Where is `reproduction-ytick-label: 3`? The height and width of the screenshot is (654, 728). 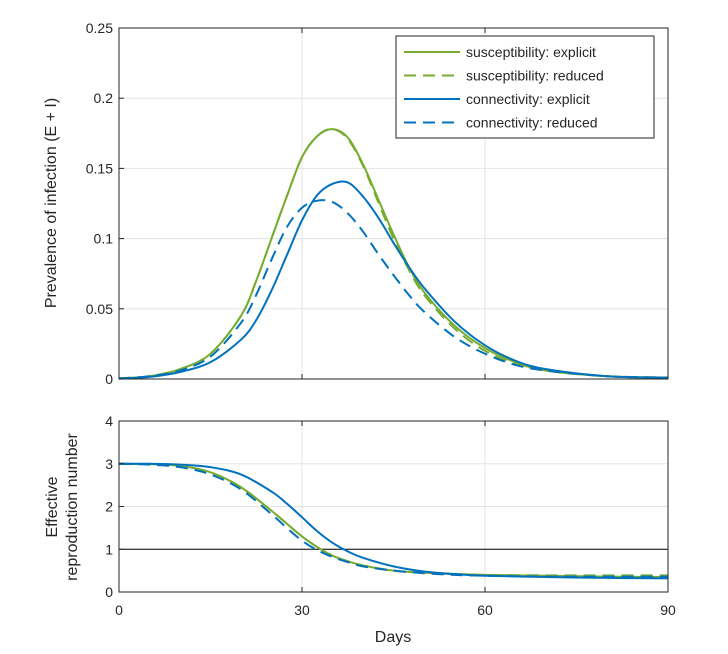
reproduction-ytick-label: 3 is located at coordinates (109, 464).